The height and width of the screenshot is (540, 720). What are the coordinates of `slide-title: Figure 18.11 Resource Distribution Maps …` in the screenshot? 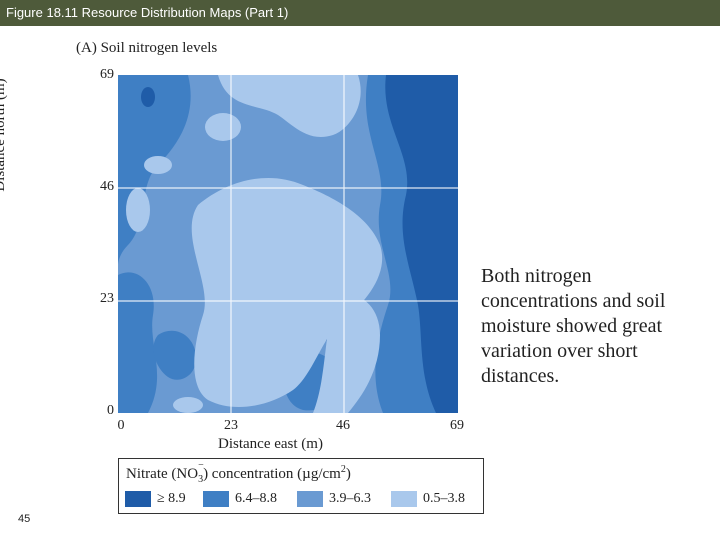 It's located at (147, 12).